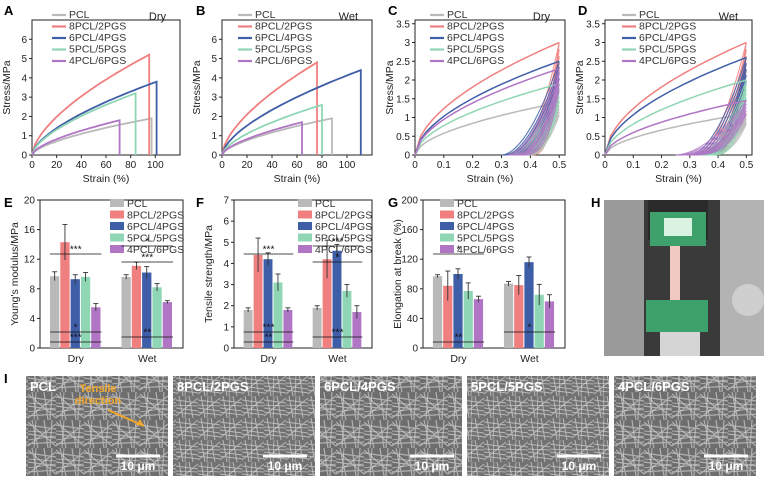 The width and height of the screenshot is (768, 487). I want to click on panel-label-h: H, so click(595, 202).